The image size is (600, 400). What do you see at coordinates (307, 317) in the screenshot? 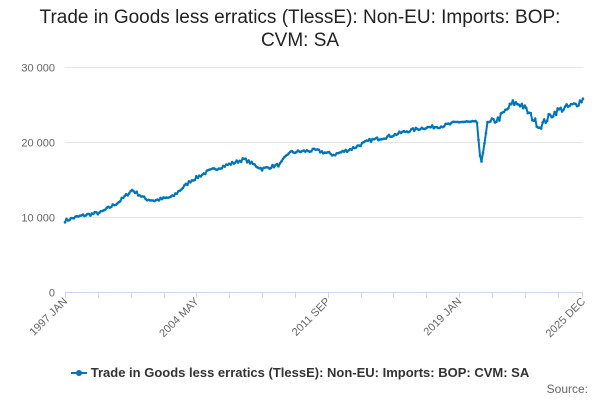
I see `x-axis-labels: 1997 JAN 2004 MAY 2011 SEP 2019 JAN 2025 DEC` at bounding box center [307, 317].